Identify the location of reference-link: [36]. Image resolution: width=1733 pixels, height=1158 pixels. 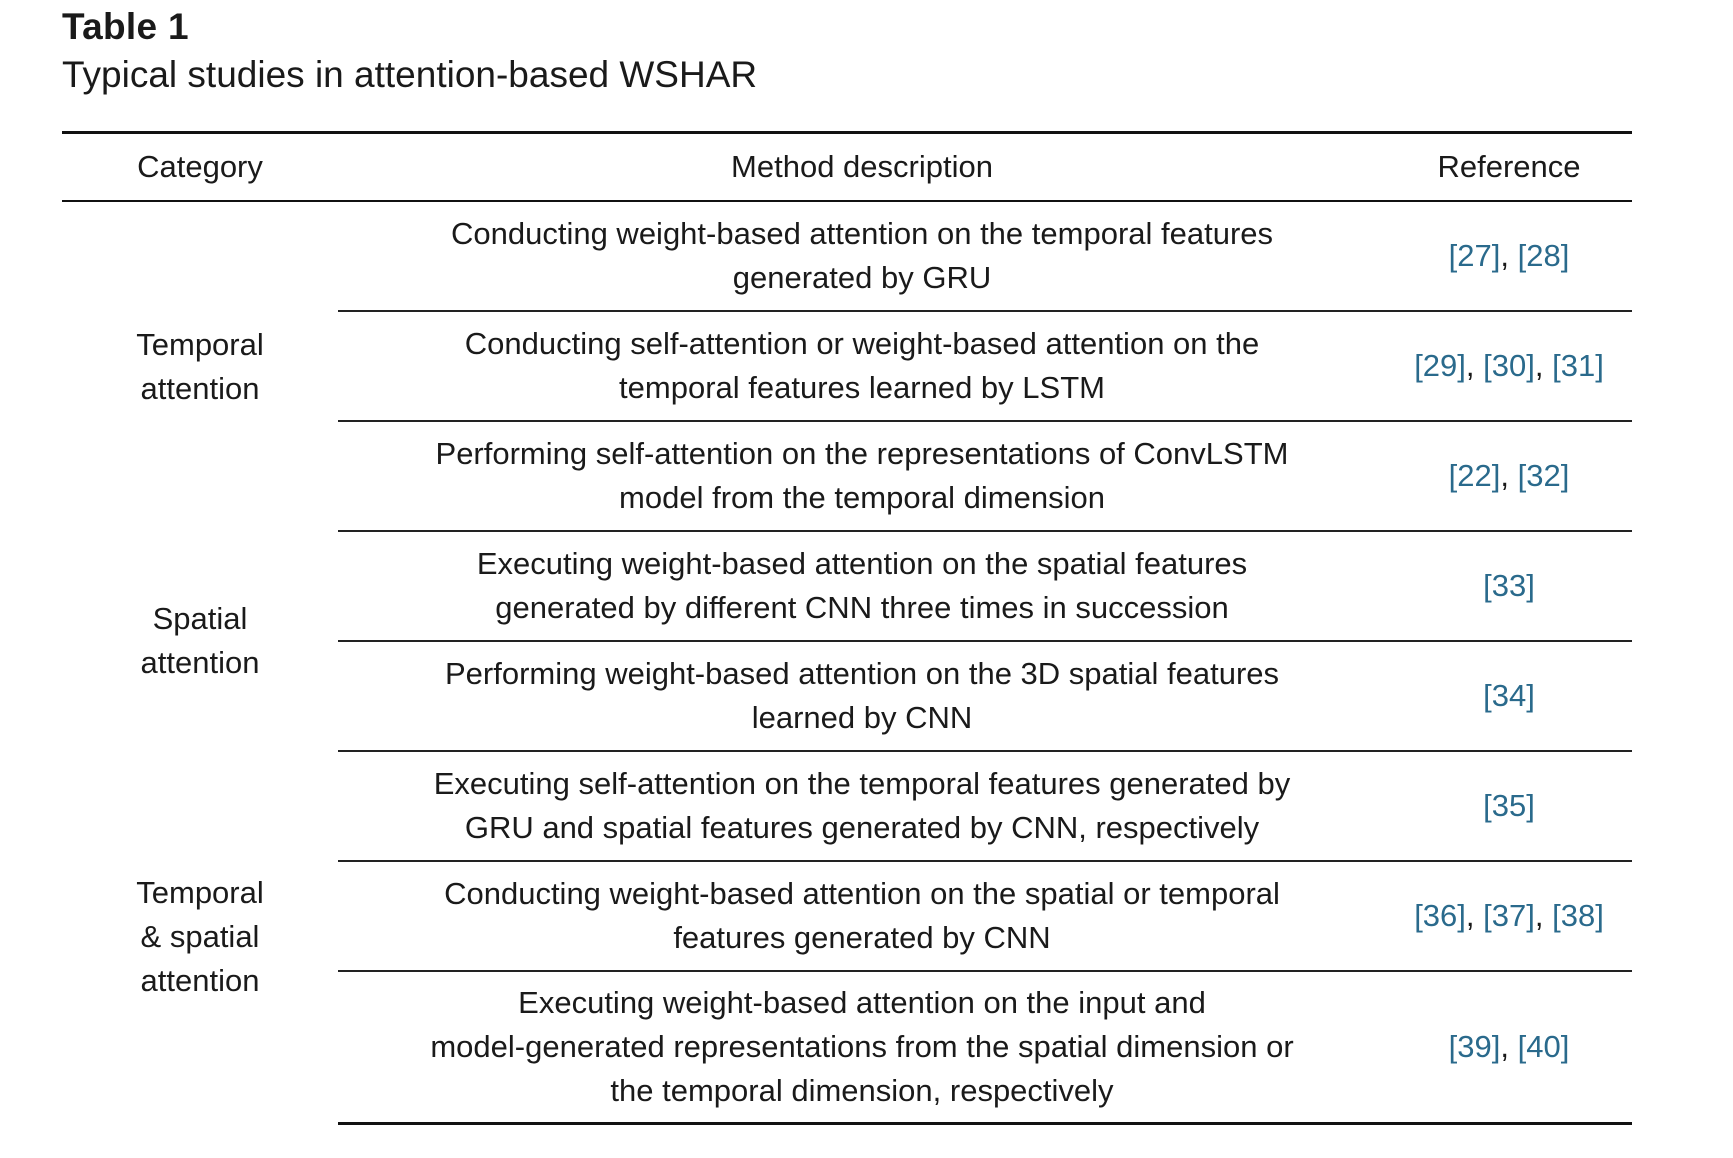
(1440, 915).